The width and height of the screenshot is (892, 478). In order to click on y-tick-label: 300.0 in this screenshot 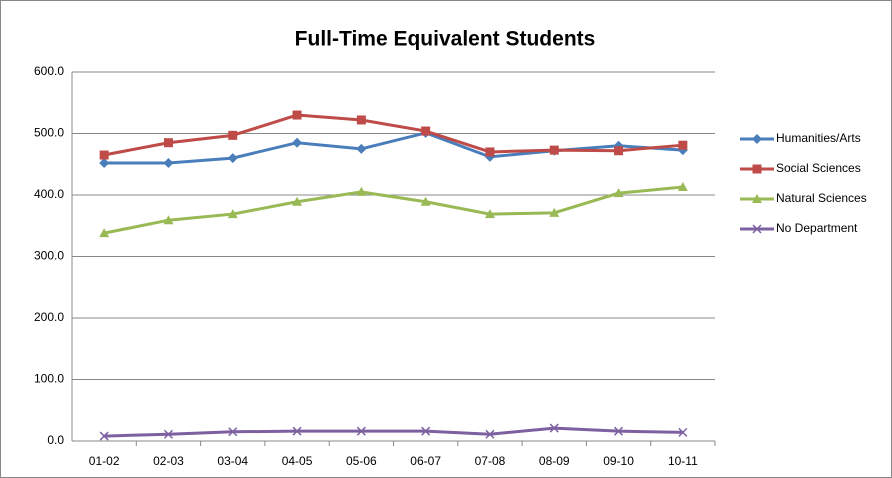, I will do `click(49, 256)`.